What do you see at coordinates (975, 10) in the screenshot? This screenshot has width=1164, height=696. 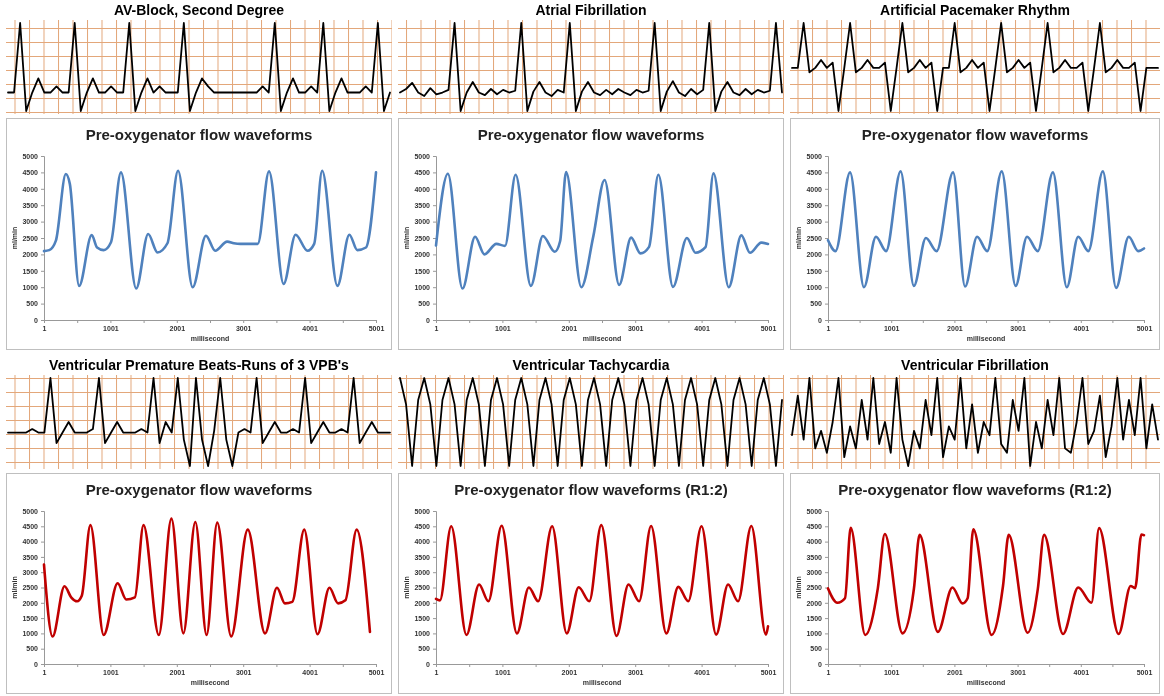 I see `chart-title: Artificial Pacemaker Rhythm` at bounding box center [975, 10].